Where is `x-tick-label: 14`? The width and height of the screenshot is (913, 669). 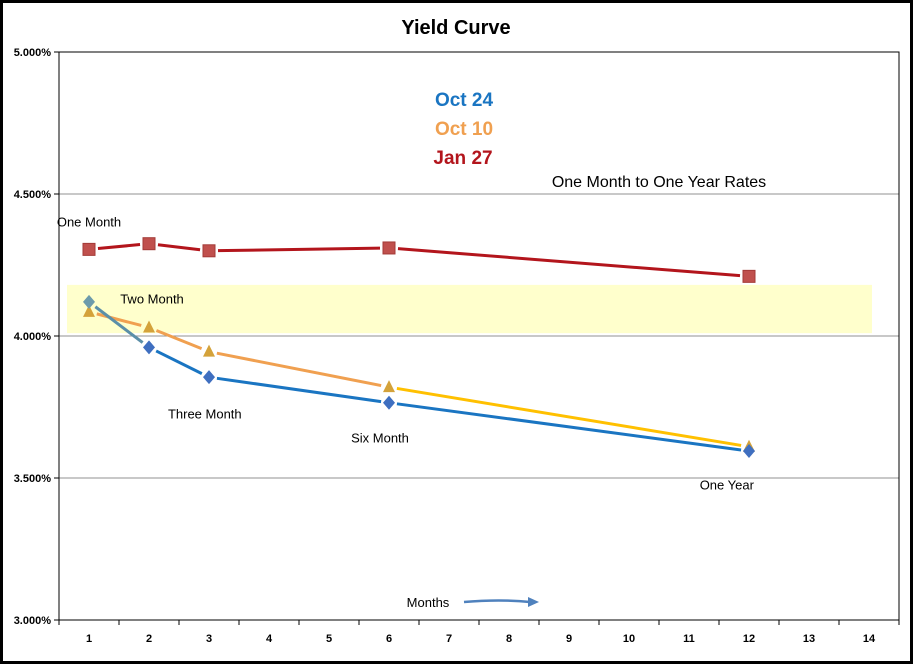
x-tick-label: 14 is located at coordinates (869, 639).